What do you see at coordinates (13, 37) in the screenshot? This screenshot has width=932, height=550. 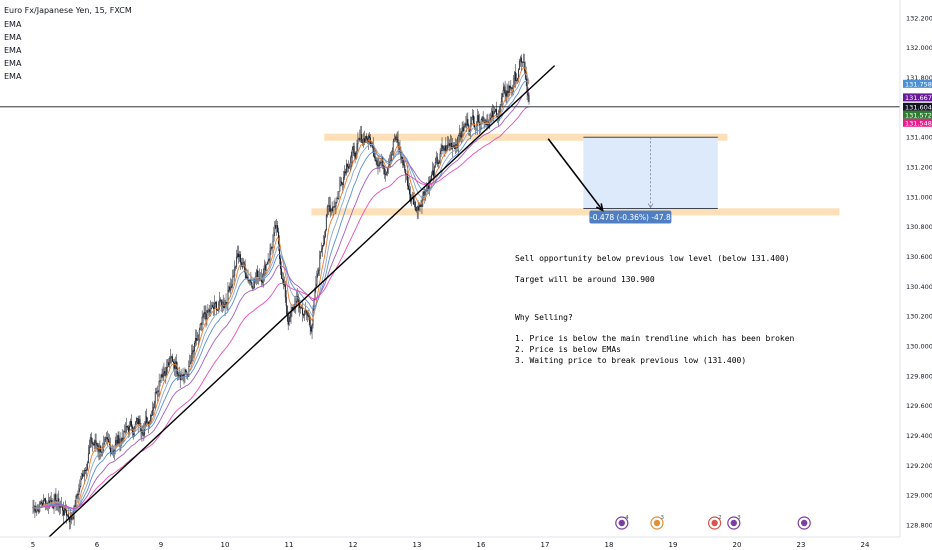 I see `legend-ema-2: EMA` at bounding box center [13, 37].